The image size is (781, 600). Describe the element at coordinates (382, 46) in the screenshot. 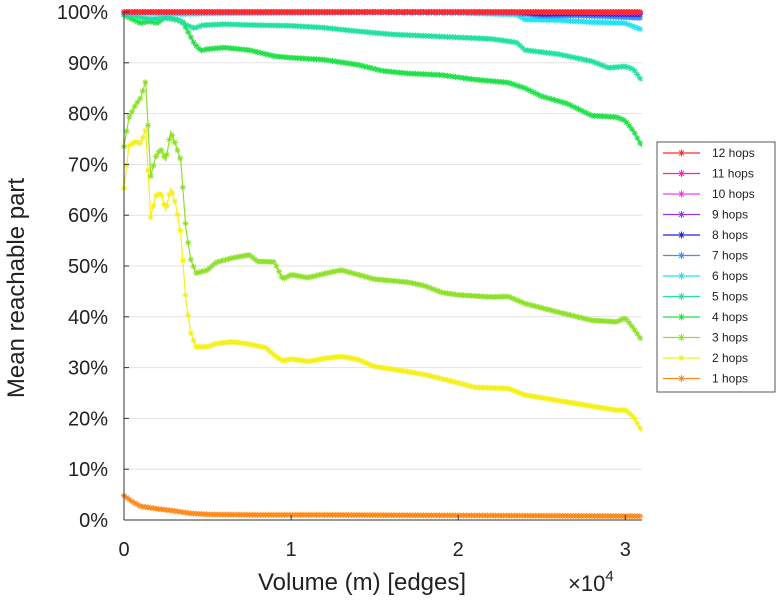

I see `series-5-hops` at that location.